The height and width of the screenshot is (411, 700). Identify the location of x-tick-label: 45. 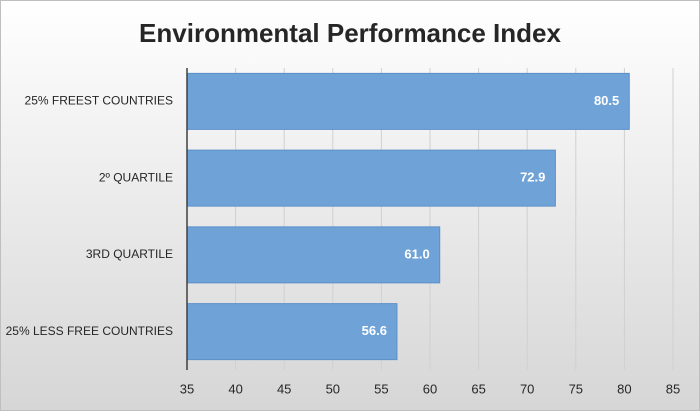
(284, 388).